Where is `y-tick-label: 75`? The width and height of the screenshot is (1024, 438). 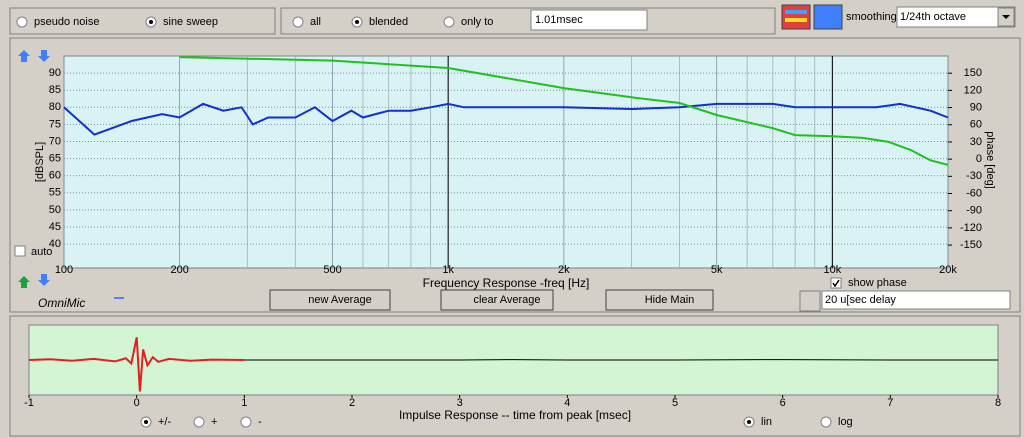
y-tick-label: 75 is located at coordinates (55, 124).